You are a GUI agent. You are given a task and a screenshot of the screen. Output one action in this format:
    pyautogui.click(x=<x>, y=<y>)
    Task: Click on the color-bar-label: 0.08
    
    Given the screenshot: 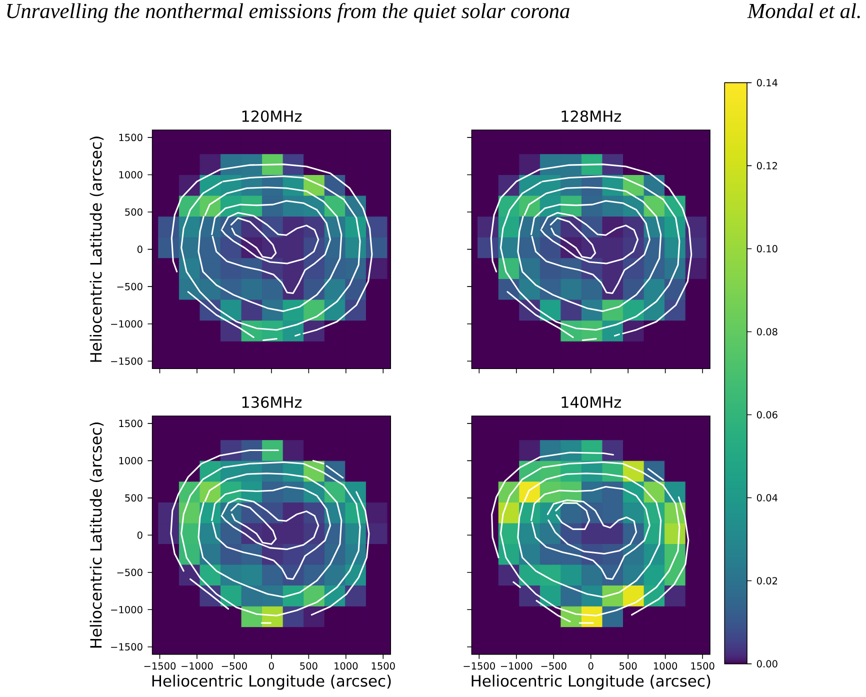 What is the action you would take?
    pyautogui.click(x=767, y=332)
    